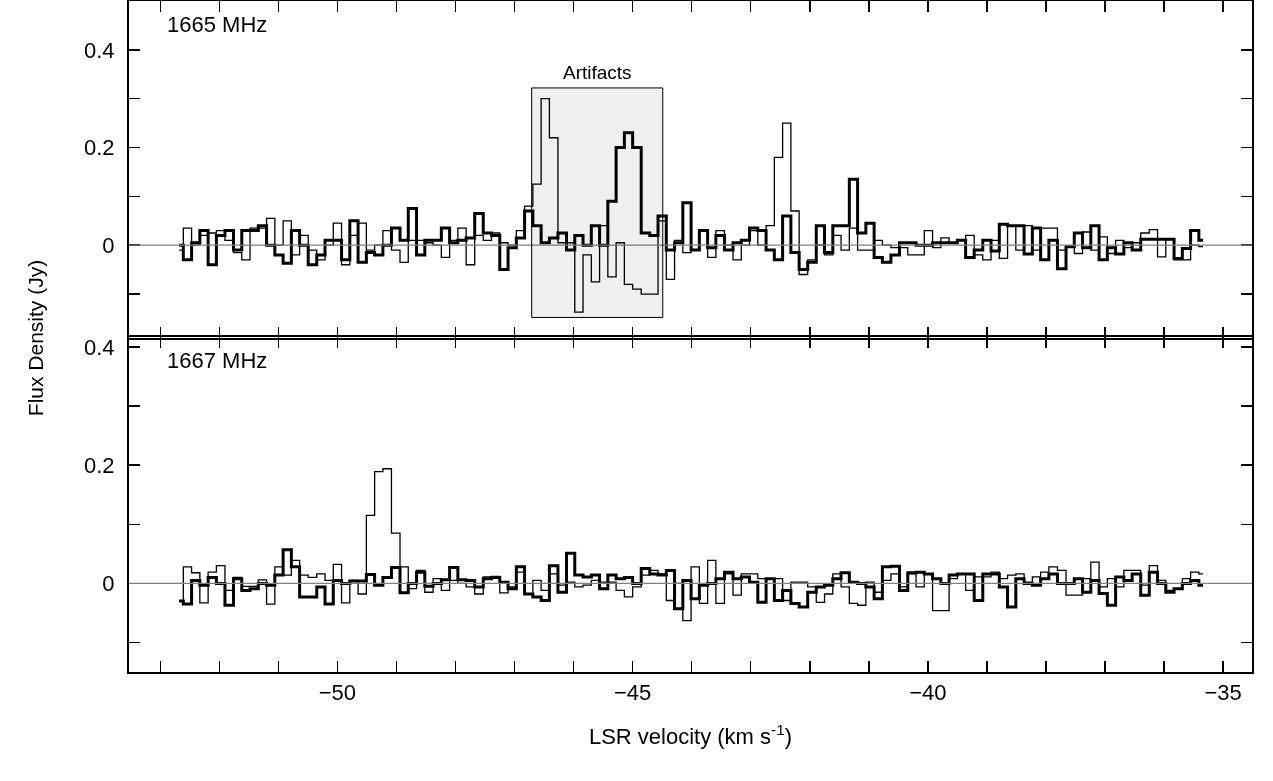  Describe the element at coordinates (928, 693) in the screenshot. I see `x-tick-label: −40` at that location.